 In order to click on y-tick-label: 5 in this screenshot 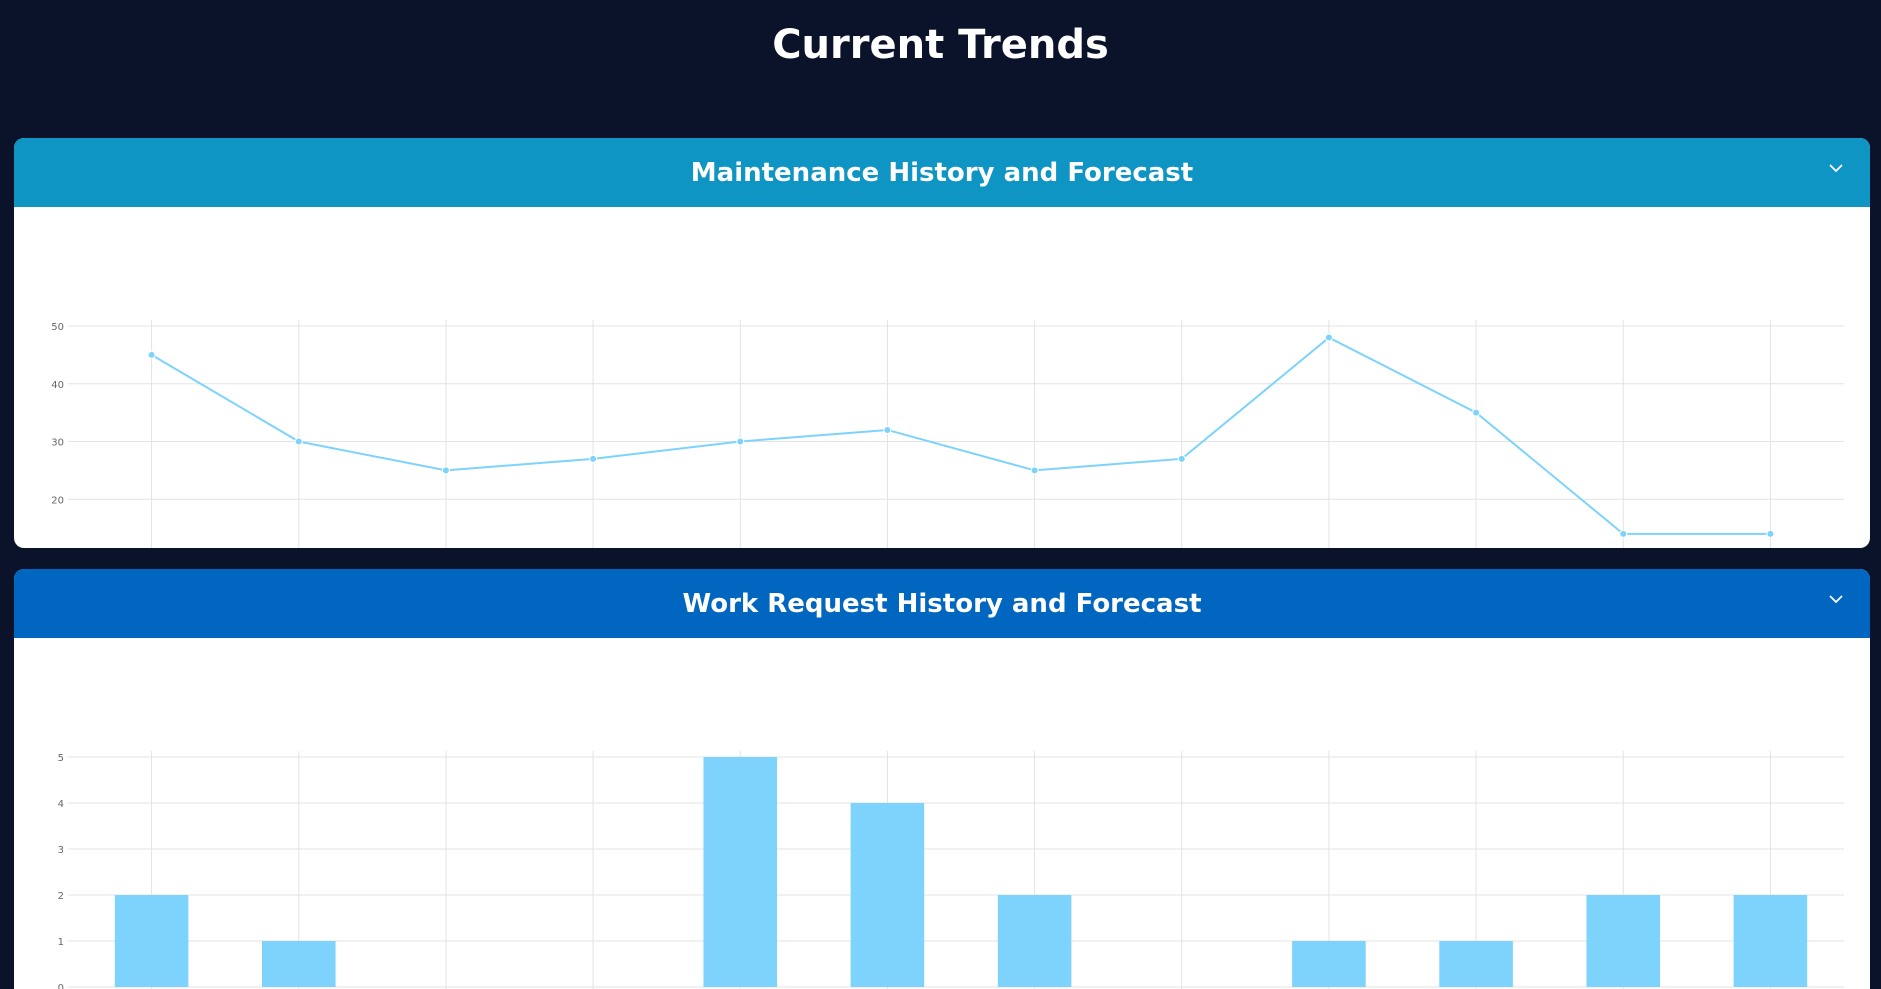, I will do `click(61, 758)`.